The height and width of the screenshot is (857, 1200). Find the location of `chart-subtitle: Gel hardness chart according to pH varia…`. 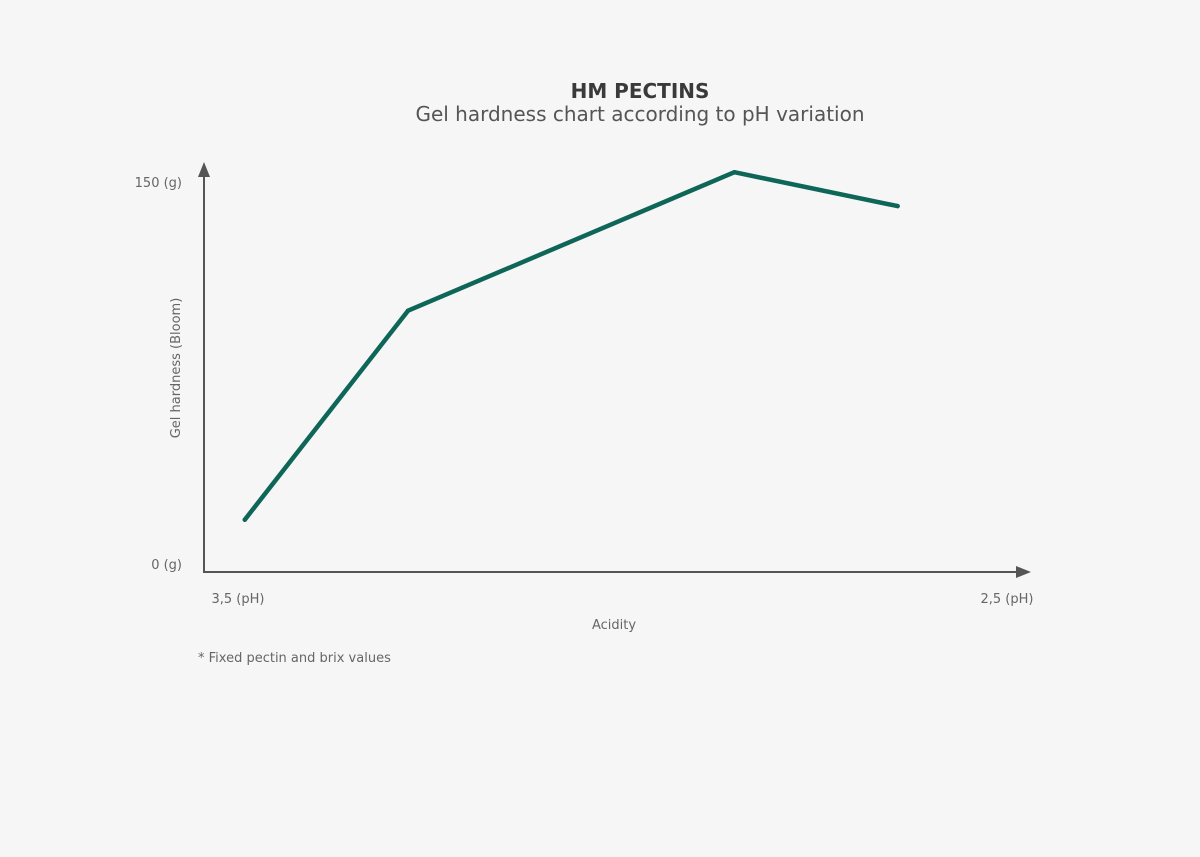

chart-subtitle: Gel hardness chart according to pH varia… is located at coordinates (639, 114).